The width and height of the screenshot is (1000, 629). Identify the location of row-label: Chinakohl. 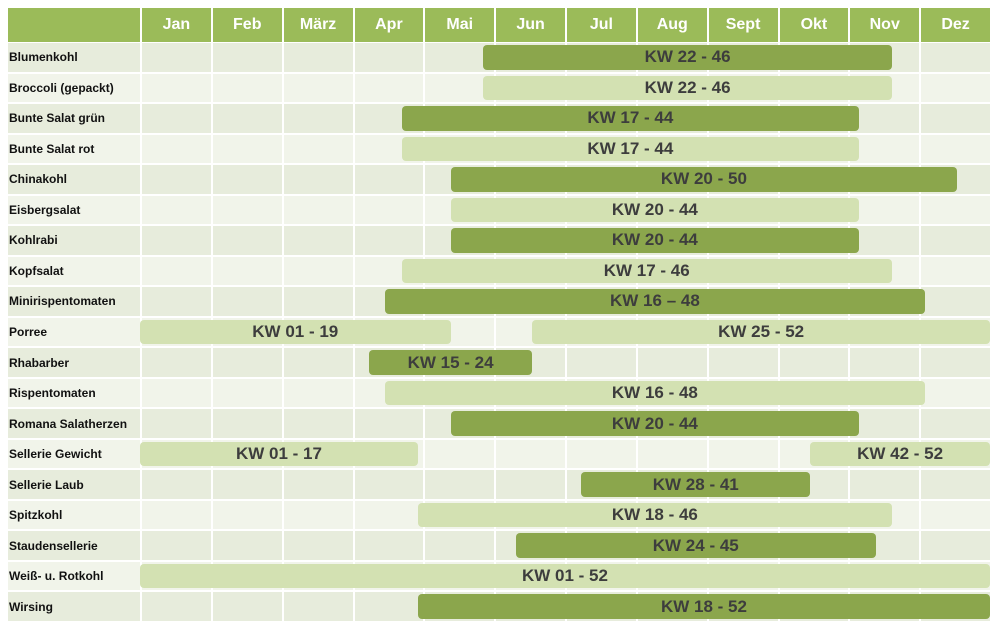
(38, 179).